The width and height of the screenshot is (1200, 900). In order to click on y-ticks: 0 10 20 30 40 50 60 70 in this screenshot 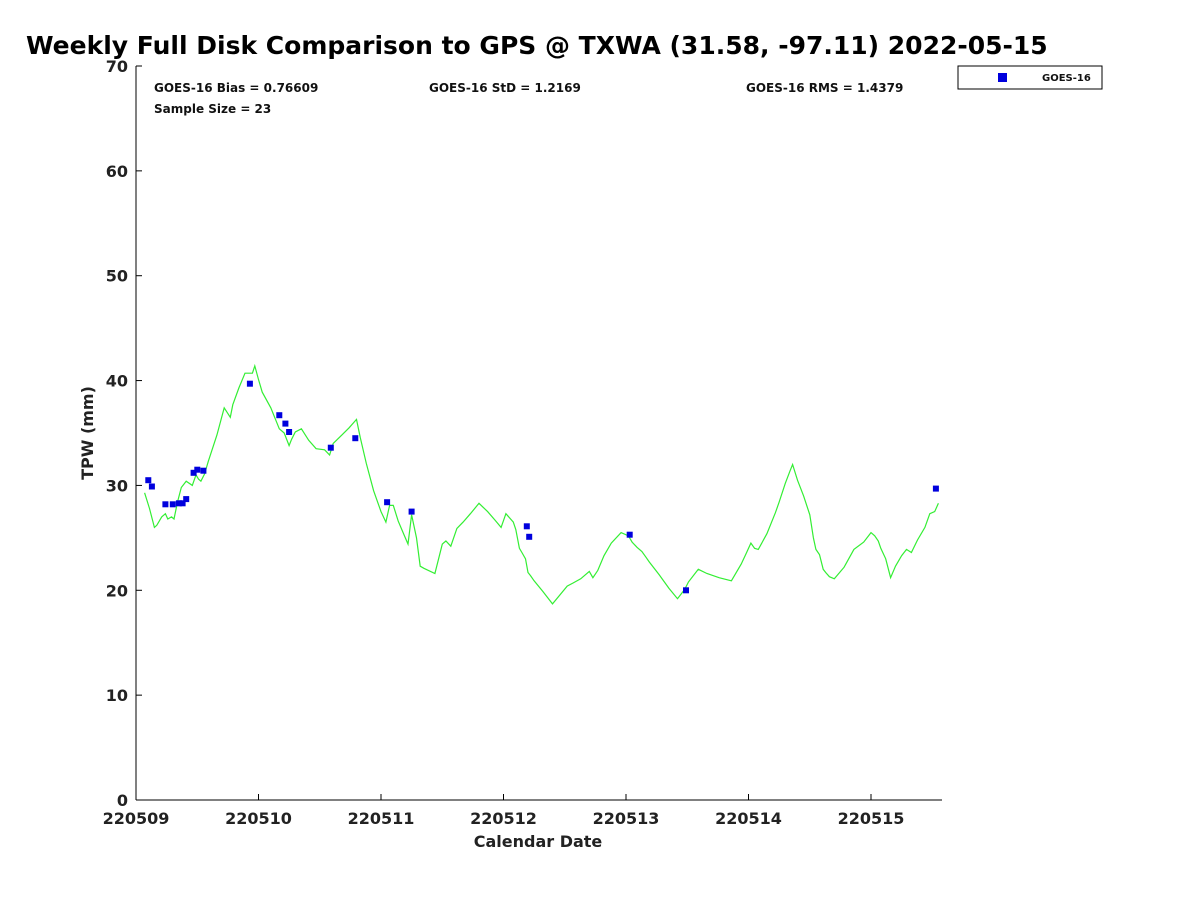, I will do `click(124, 433)`.